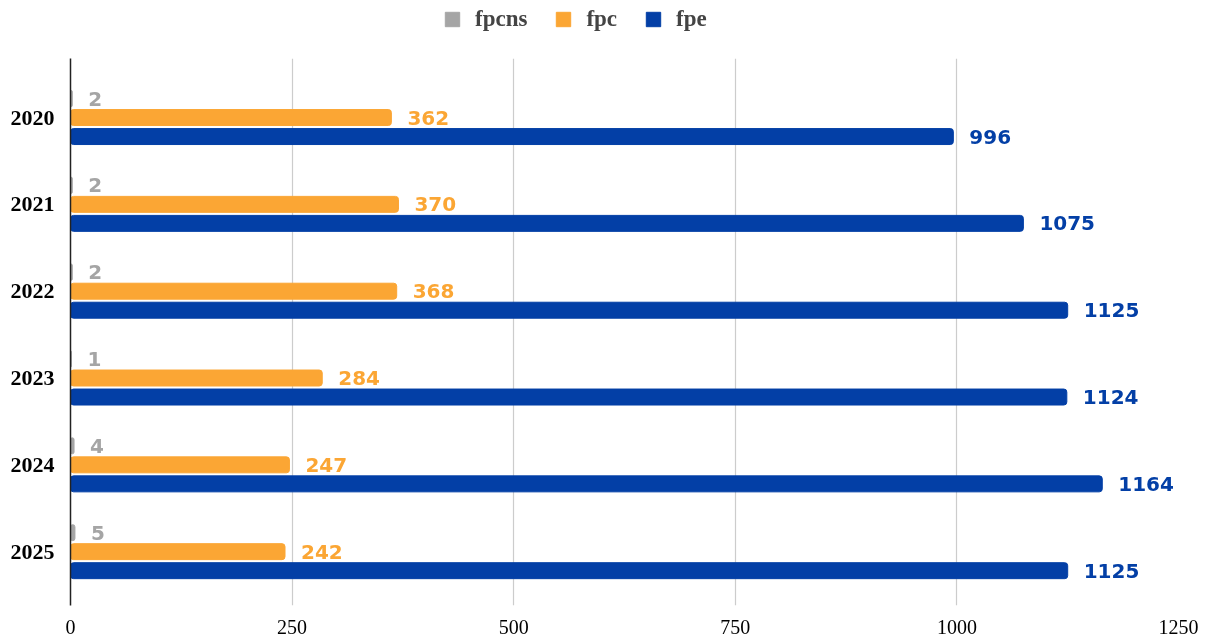 The image size is (1205, 639). Describe the element at coordinates (513, 626) in the screenshot. I see `x-tick-label: 500` at that location.